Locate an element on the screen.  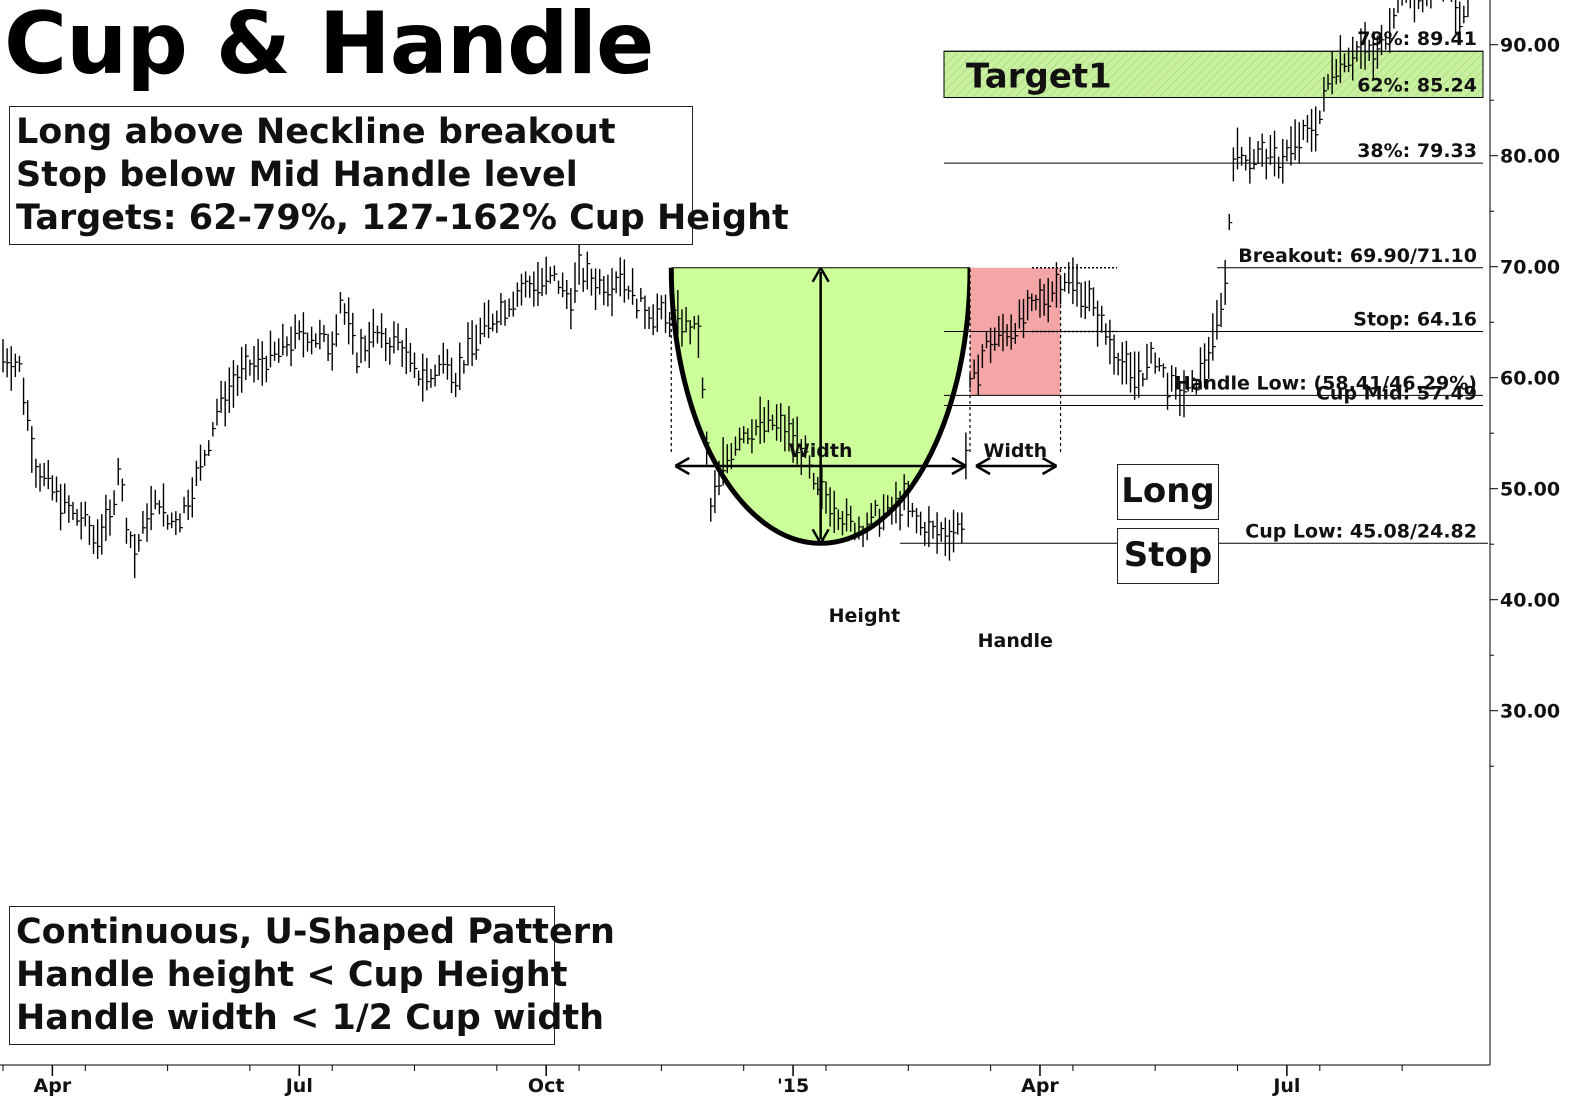
stop-tag: Stop is located at coordinates (1168, 556).